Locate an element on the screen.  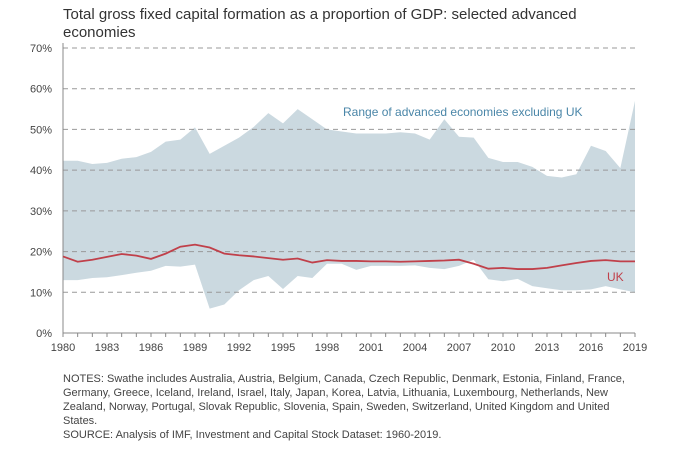
y-tick-label: 0% is located at coordinates (44, 334).